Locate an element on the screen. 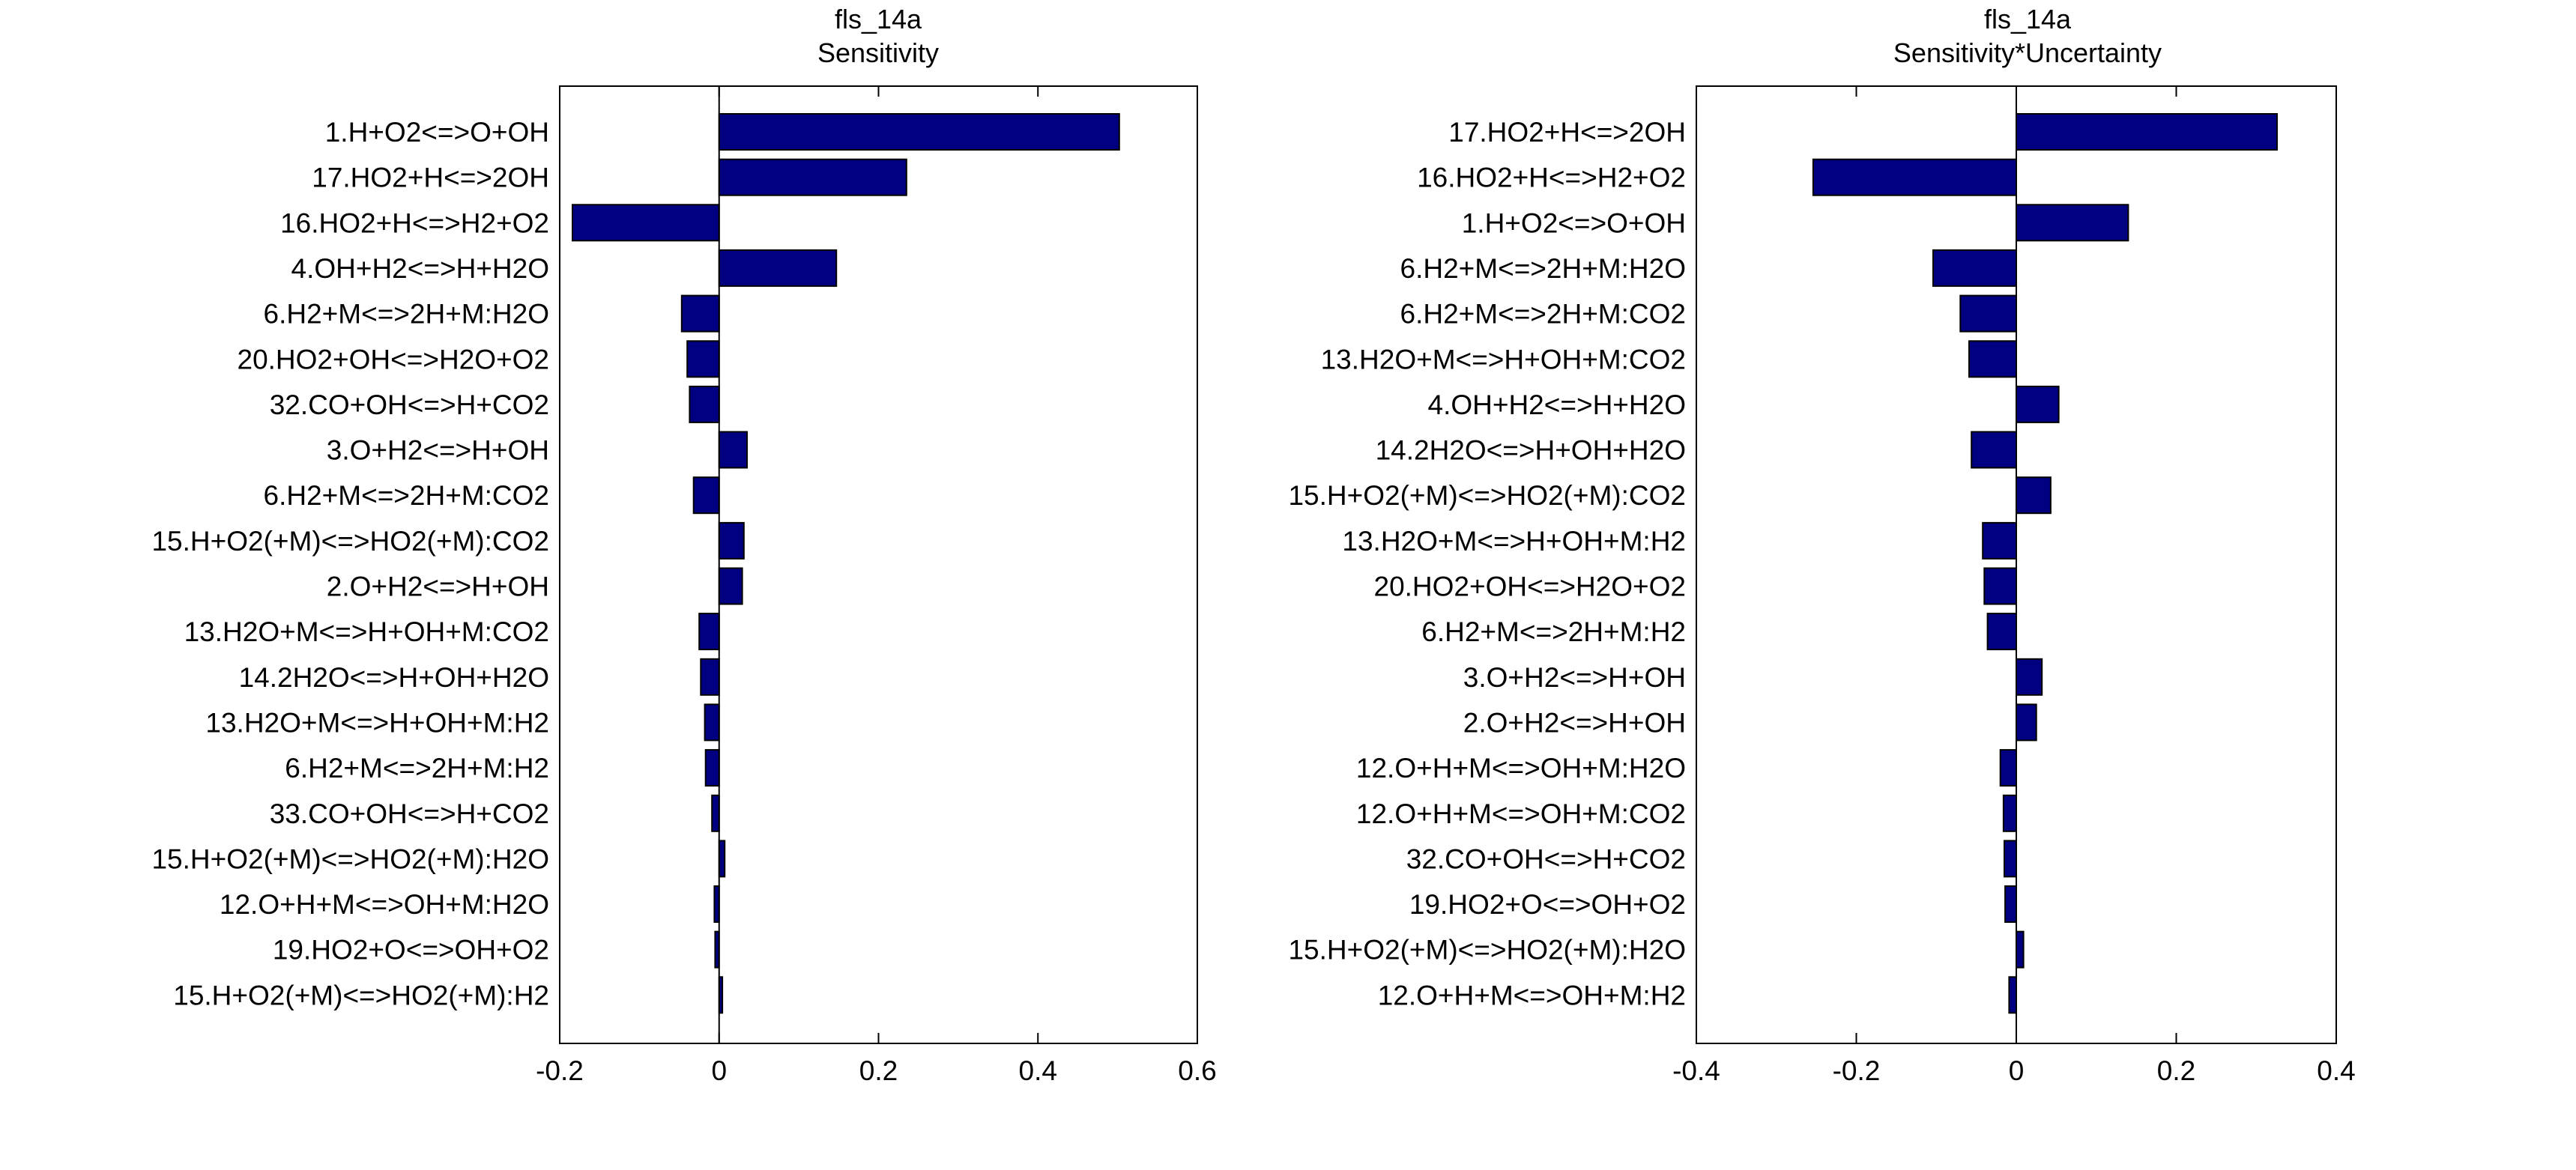 Image resolution: width=2576 pixels, height=1170 pixels. x-tick-label: 0.6 is located at coordinates (1197, 1070).